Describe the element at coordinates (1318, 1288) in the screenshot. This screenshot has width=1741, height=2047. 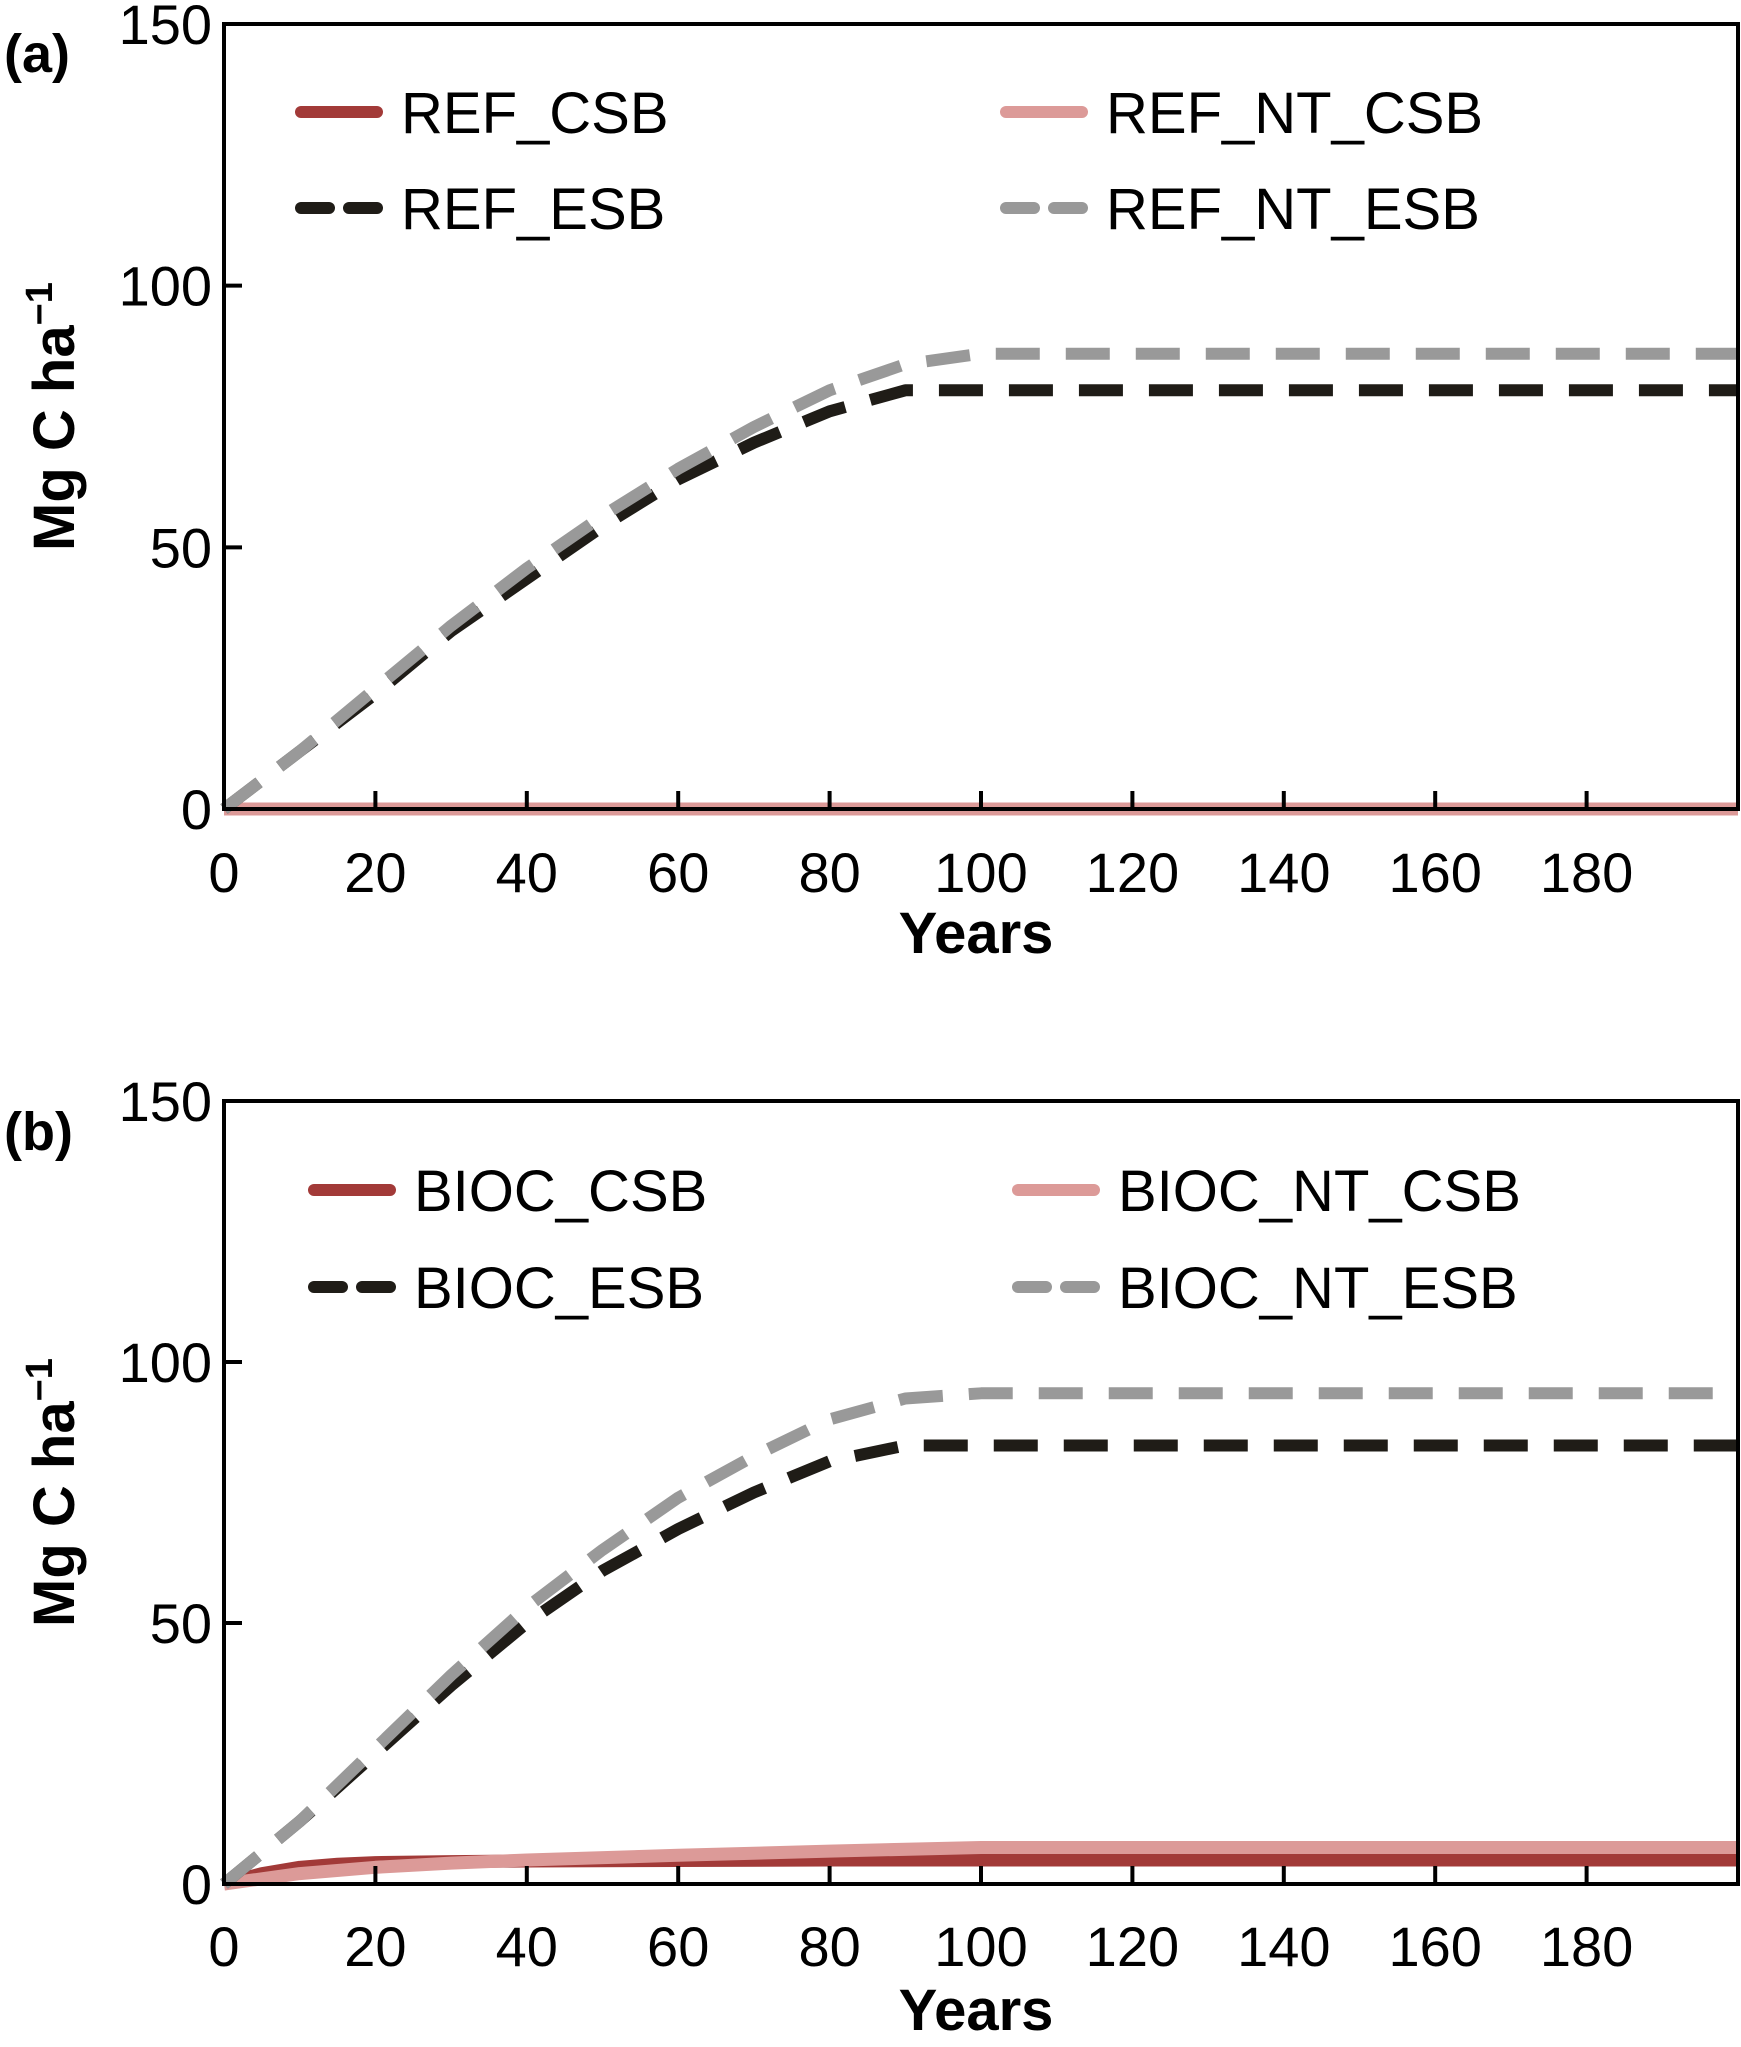
I see `legend-label: BIOC_NT_ESB` at that location.